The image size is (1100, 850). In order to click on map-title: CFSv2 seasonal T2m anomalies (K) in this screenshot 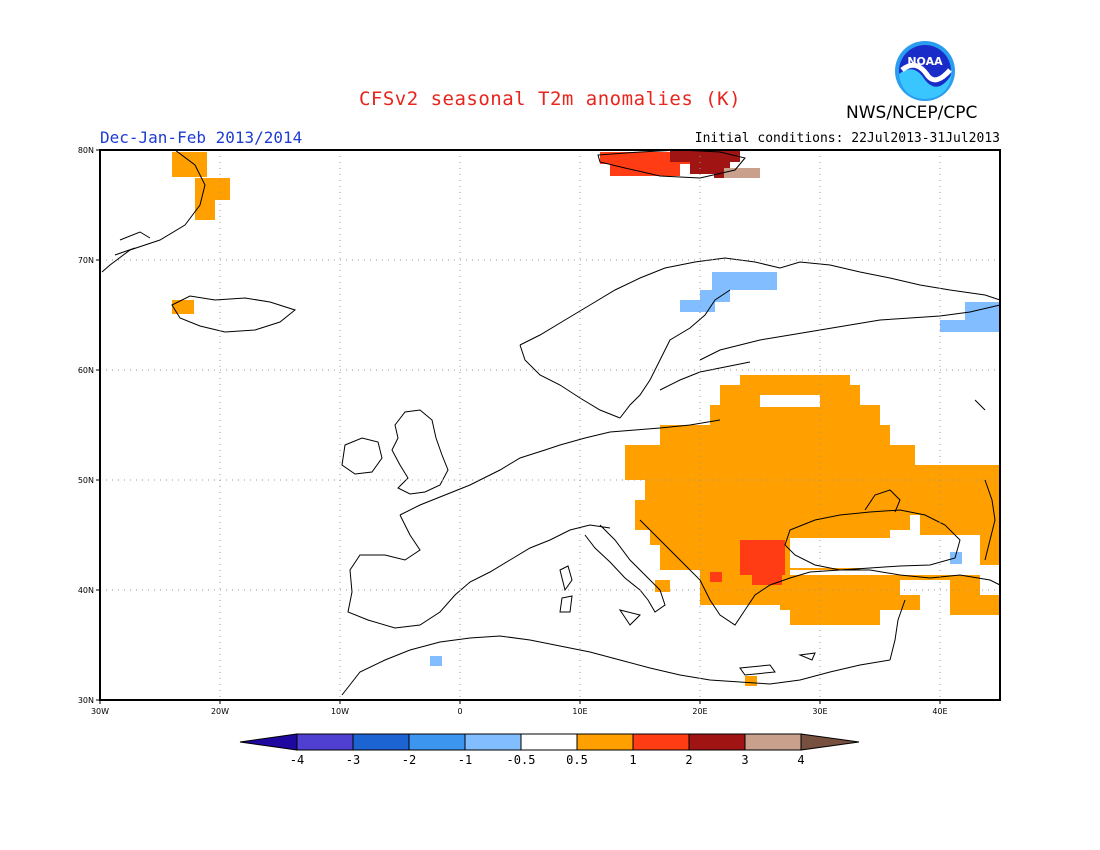, I will do `click(550, 99)`.